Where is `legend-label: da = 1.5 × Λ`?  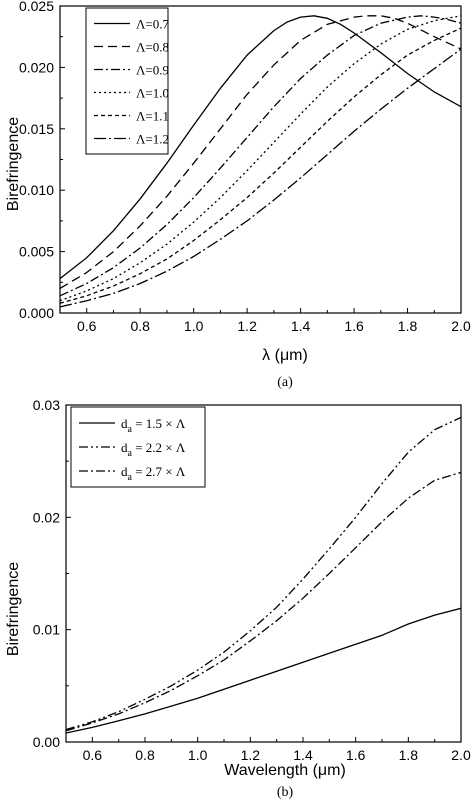 legend-label: da = 1.5 × Λ is located at coordinates (153, 425).